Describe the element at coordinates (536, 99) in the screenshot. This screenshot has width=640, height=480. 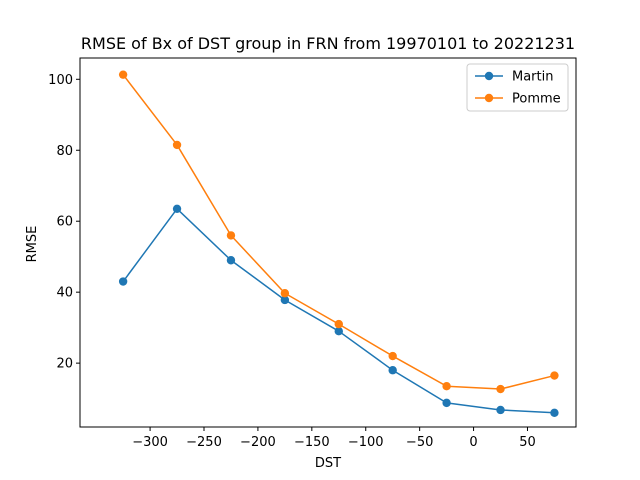
I see `pomme-legend-label: Pomme` at that location.